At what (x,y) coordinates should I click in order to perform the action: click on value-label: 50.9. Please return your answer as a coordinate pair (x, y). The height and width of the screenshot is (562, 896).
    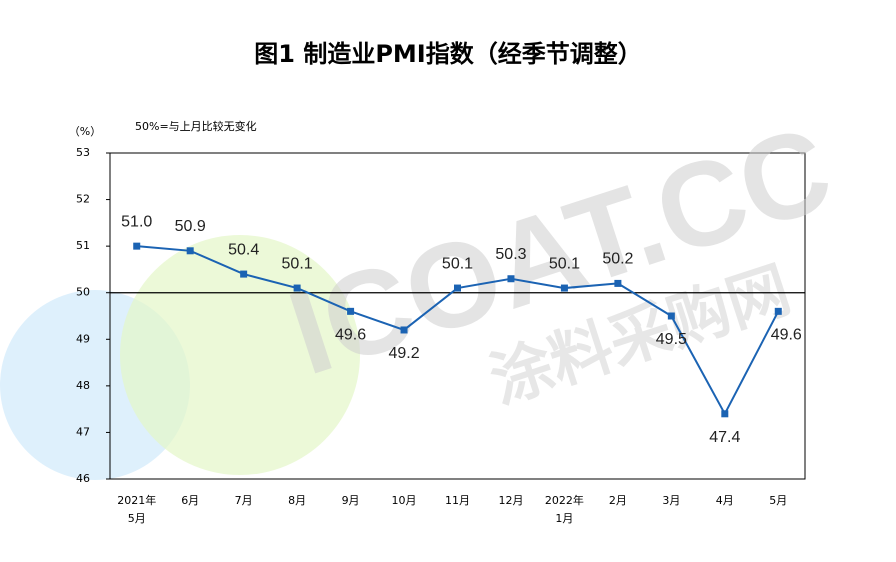
    Looking at the image, I should click on (190, 226).